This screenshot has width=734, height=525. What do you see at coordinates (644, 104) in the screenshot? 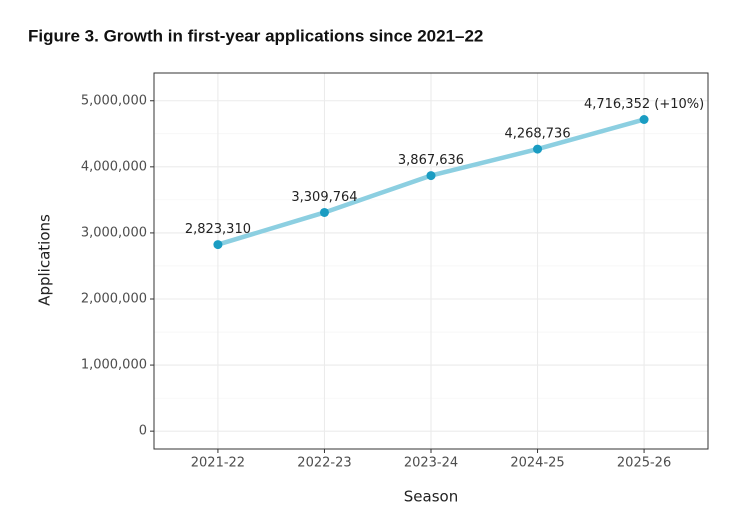
I see `value-label: 4,716,352 (+10%)` at bounding box center [644, 104].